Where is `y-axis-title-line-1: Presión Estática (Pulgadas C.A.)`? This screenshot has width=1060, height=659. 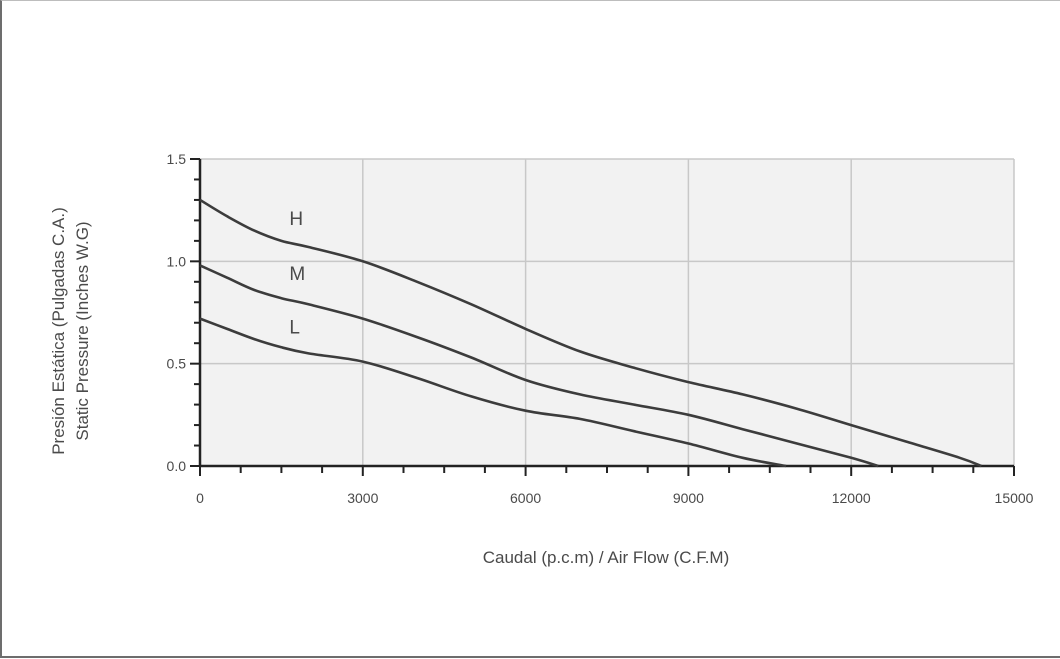 y-axis-title-line-1: Presión Estática (Pulgadas C.A.) is located at coordinates (58, 331).